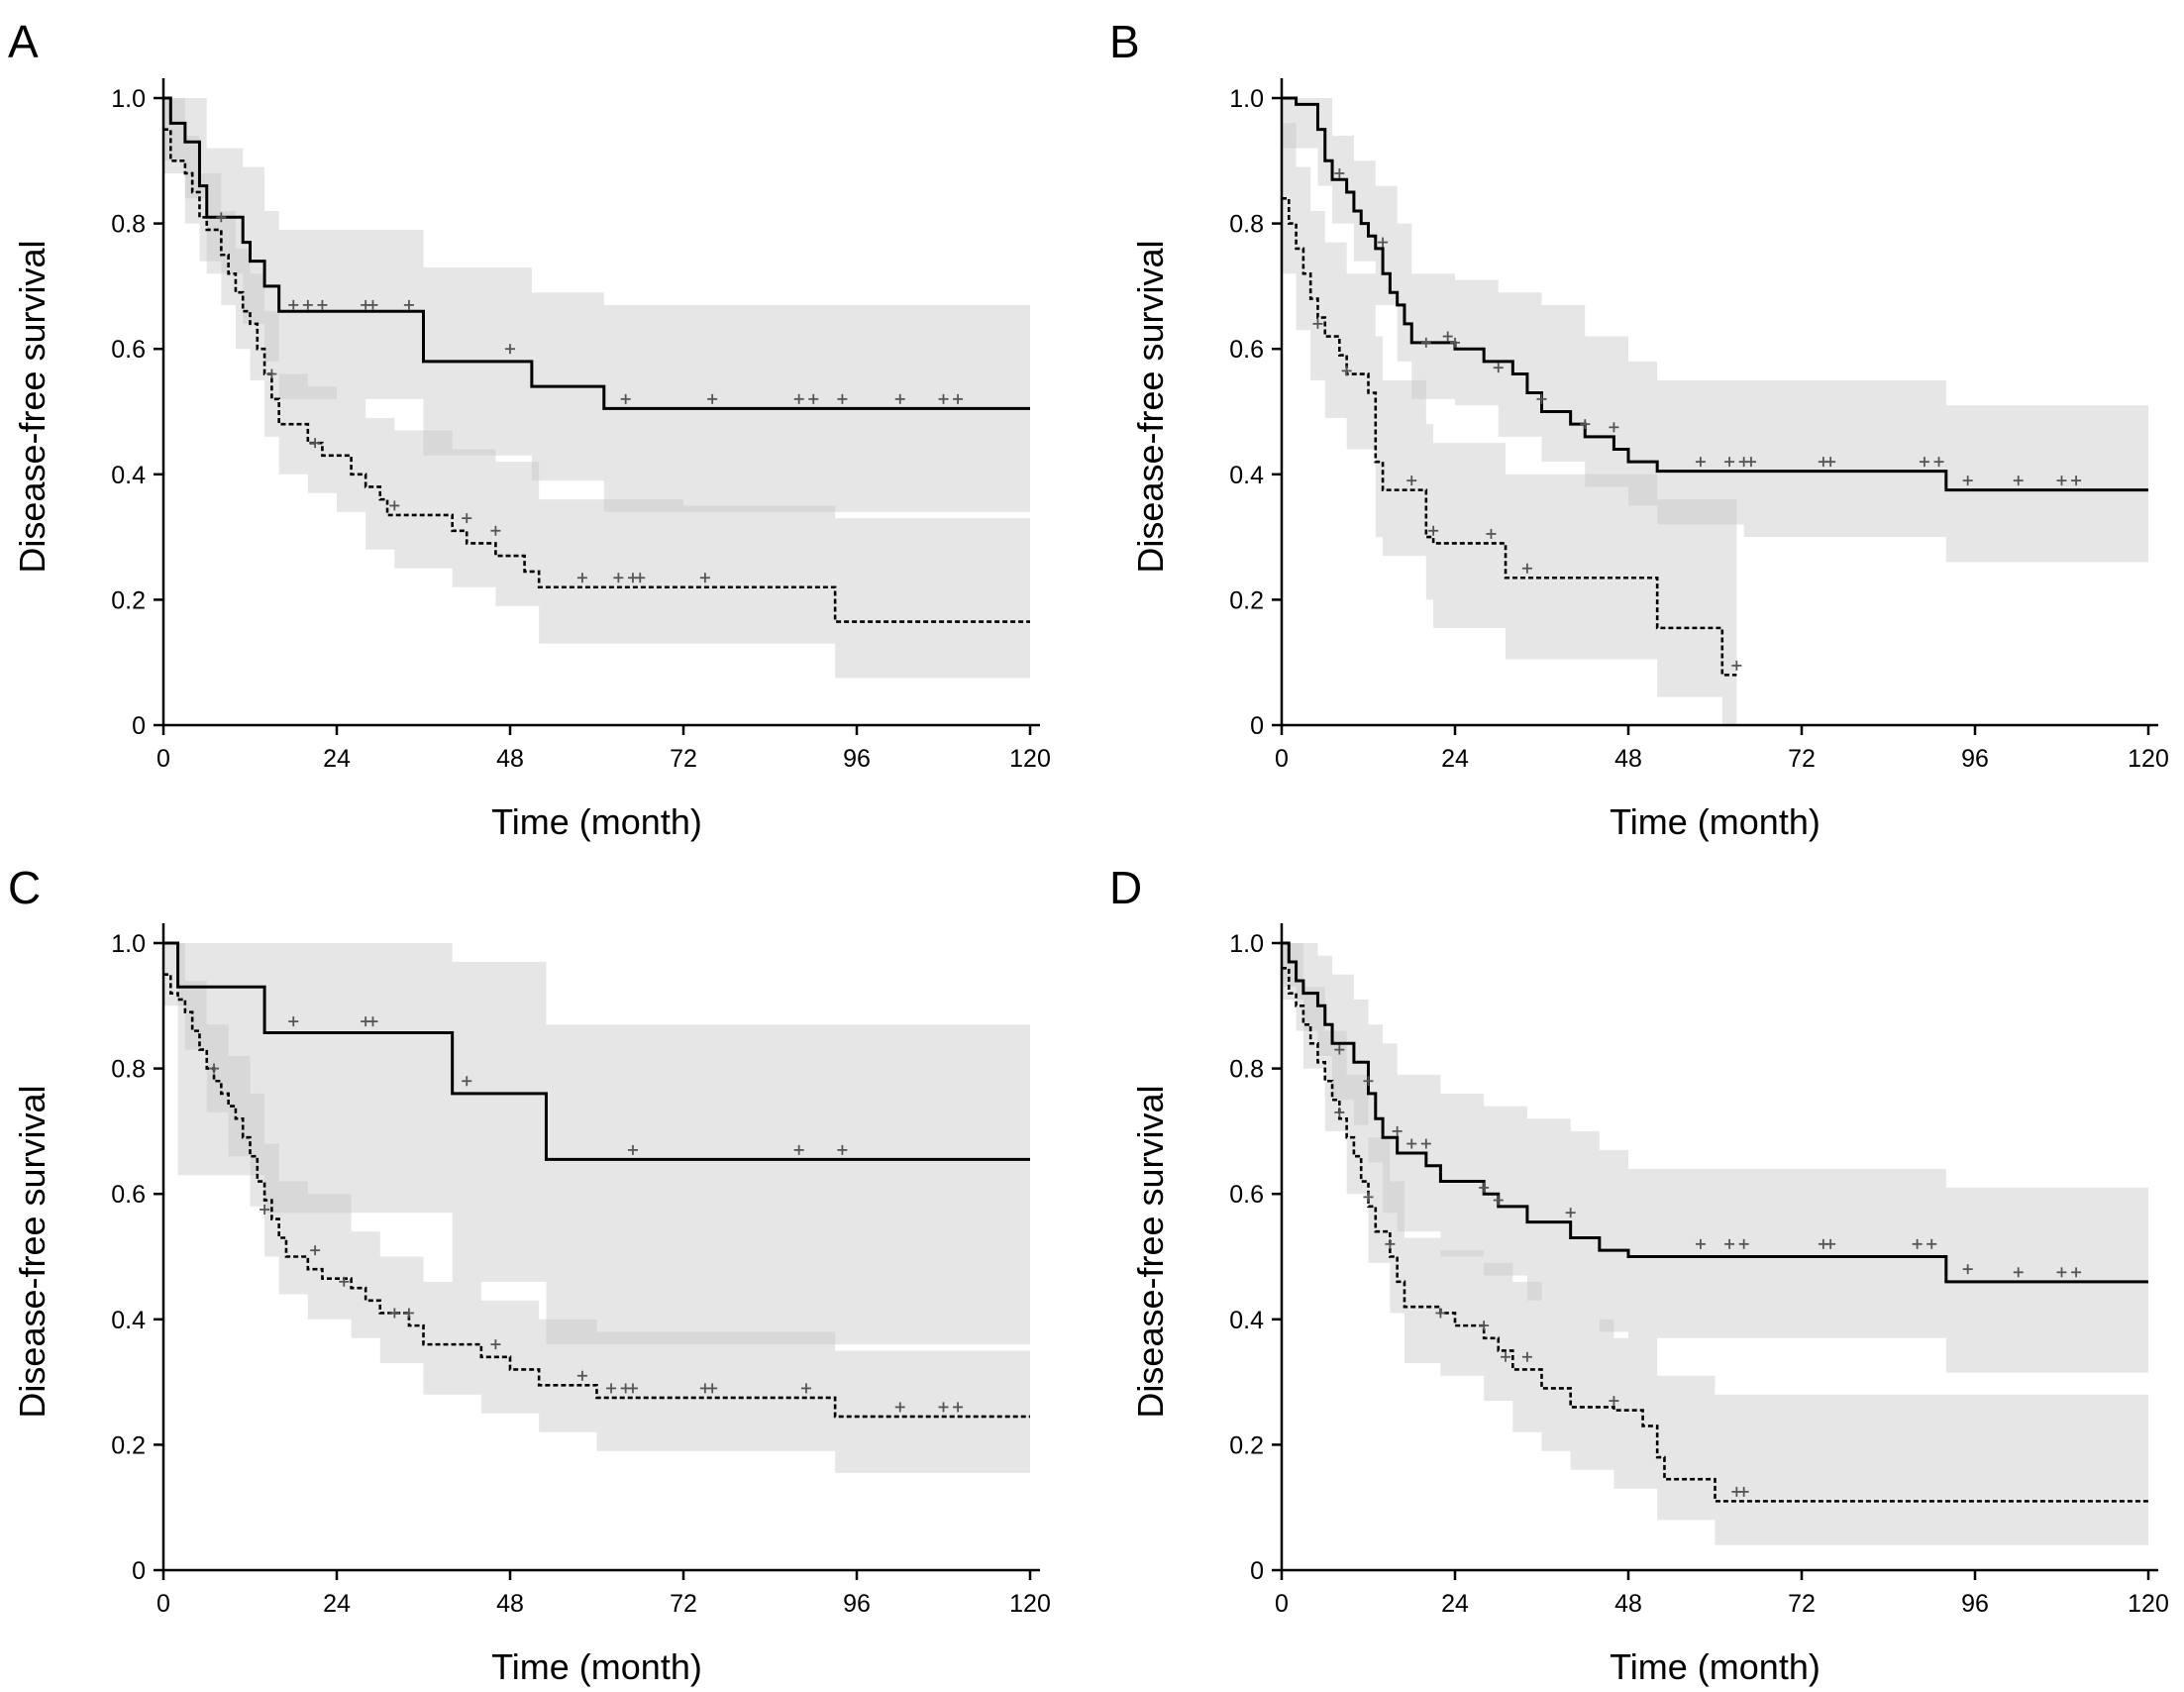 This screenshot has height=1692, width=2184. I want to click on y-tick-label: 0.2, so click(1246, 1445).